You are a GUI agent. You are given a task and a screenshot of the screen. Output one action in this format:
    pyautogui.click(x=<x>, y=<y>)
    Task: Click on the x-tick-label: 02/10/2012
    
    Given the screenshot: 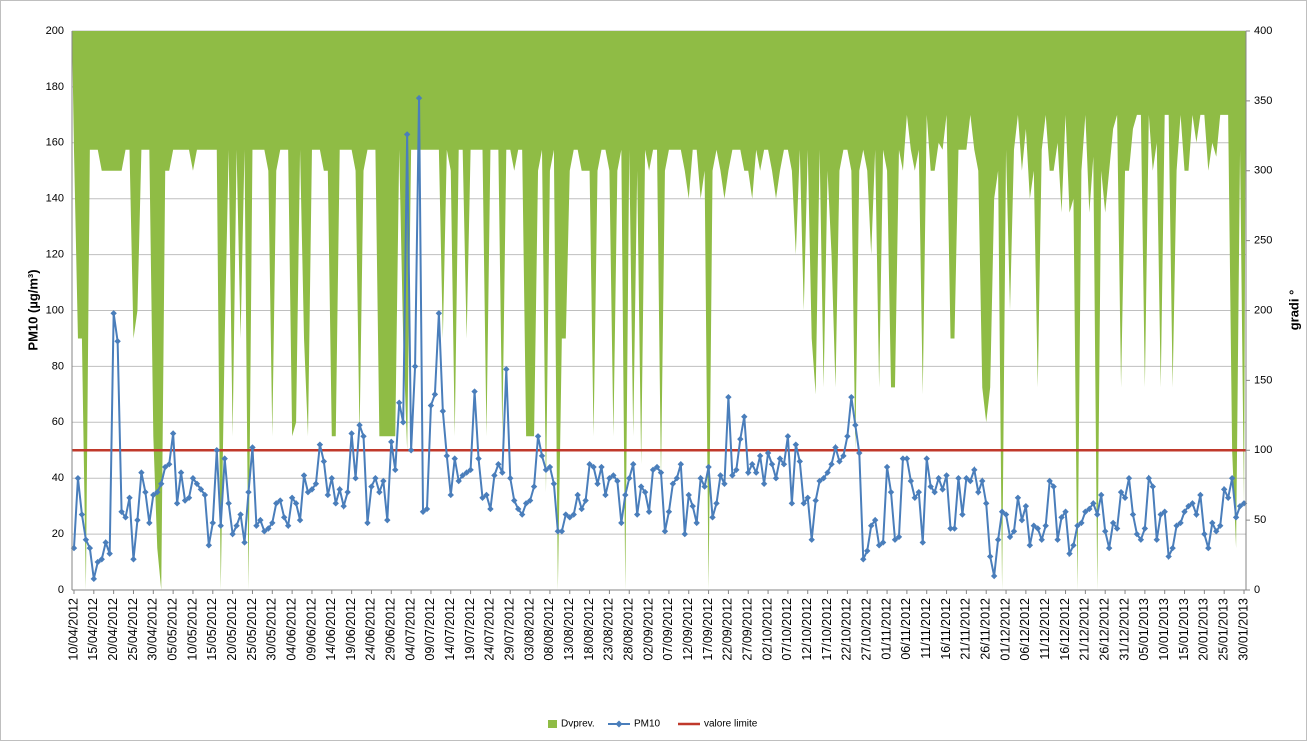 What is the action you would take?
    pyautogui.click(x=767, y=629)
    